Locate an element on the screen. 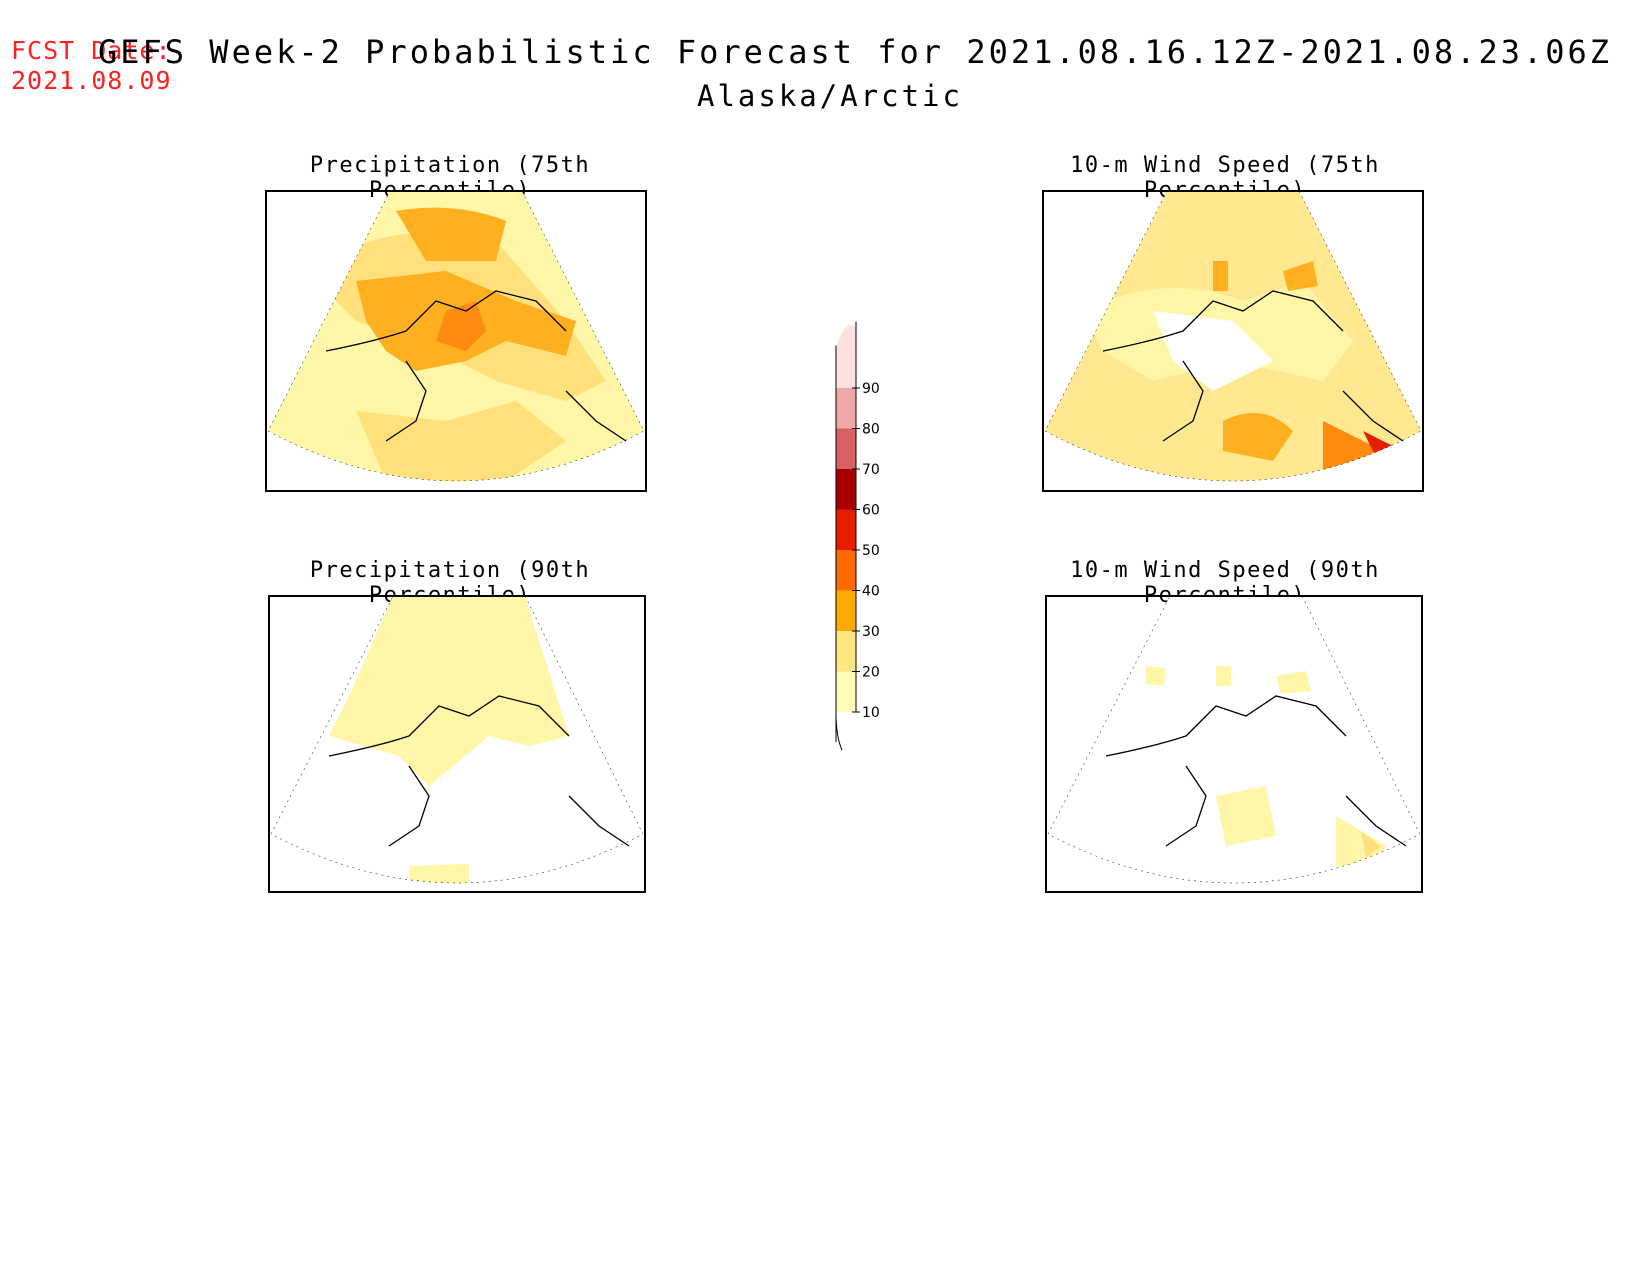 This screenshot has height=1275, width=1650. colorbar-top-cap is located at coordinates (846, 336).